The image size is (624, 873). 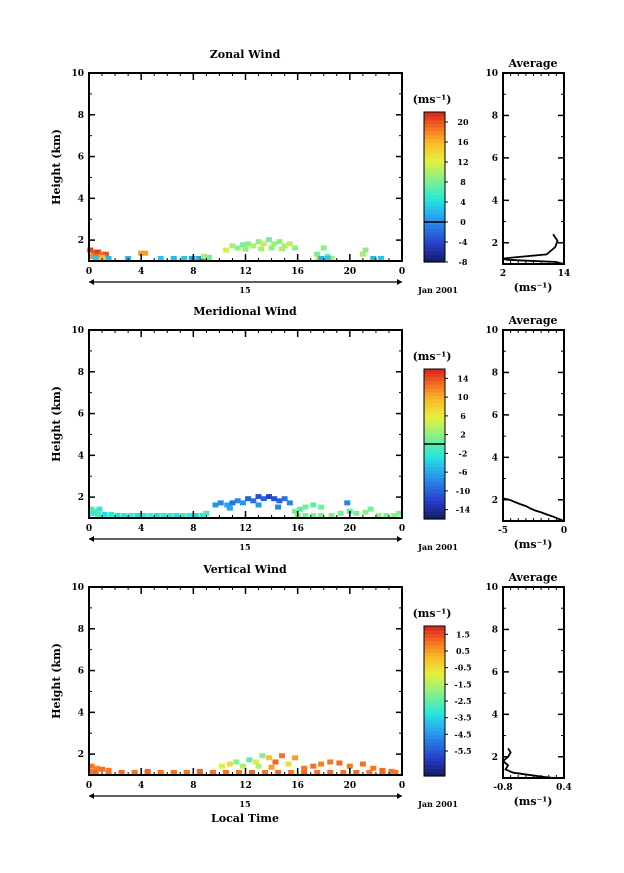 What do you see at coordinates (495, 416) in the screenshot?
I see `avg-y-tick-label: 6` at bounding box center [495, 416].